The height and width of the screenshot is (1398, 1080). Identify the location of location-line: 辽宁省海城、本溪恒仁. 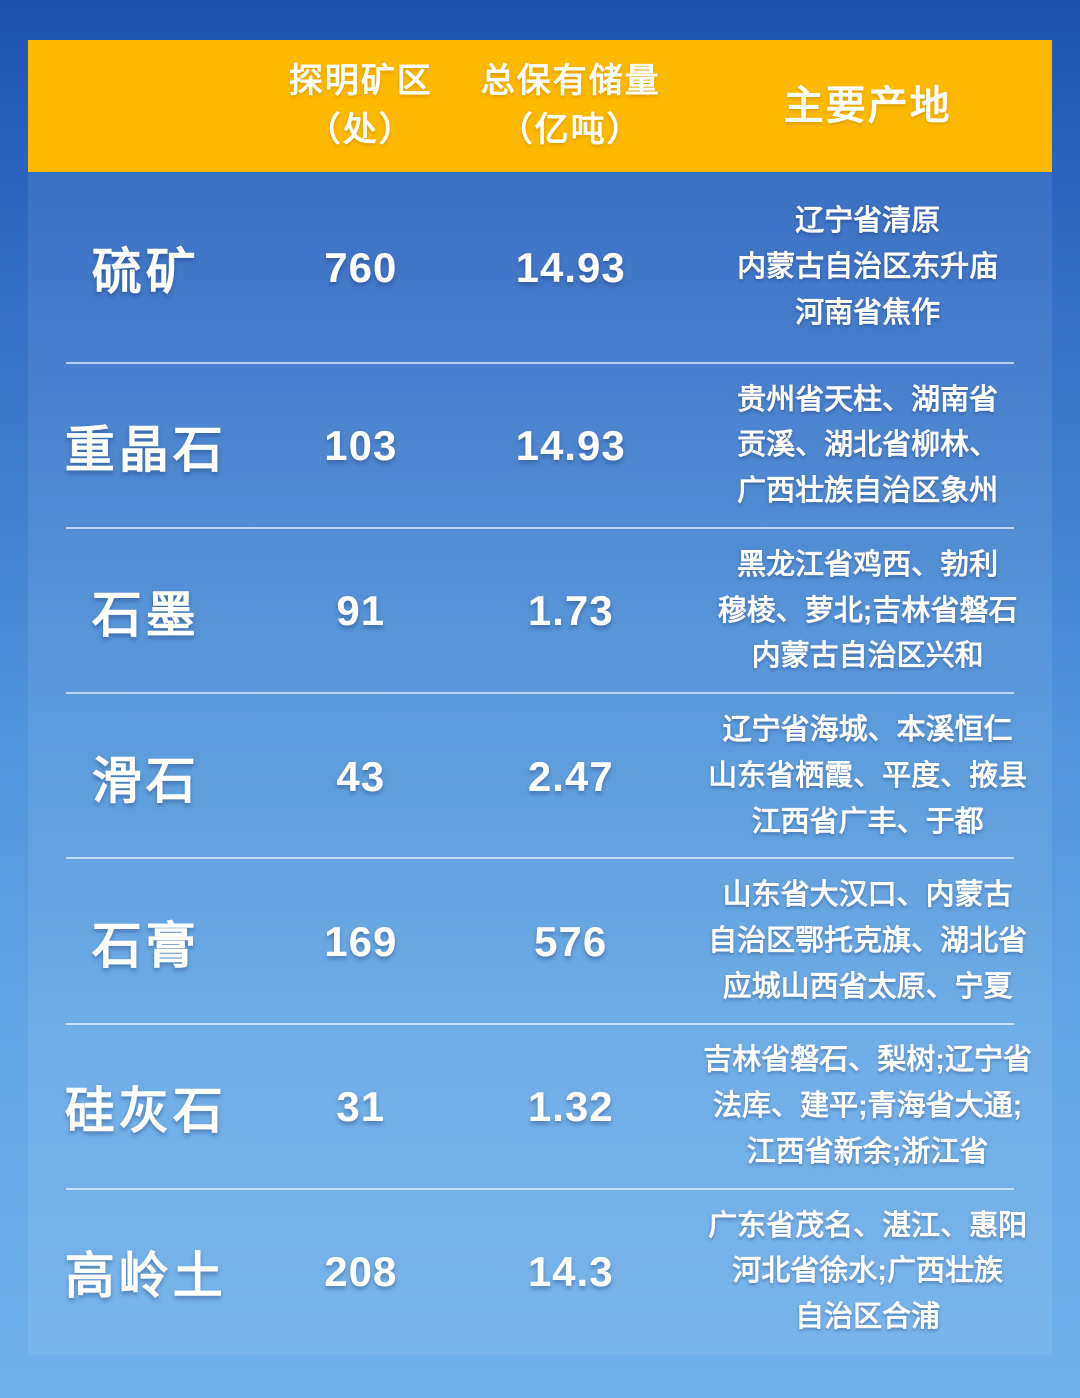
(867, 729).